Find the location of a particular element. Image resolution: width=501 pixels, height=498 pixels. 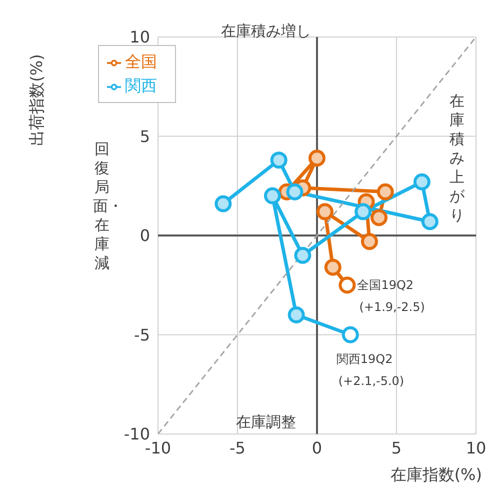

annotation: 在庫調整 is located at coordinates (266, 422).